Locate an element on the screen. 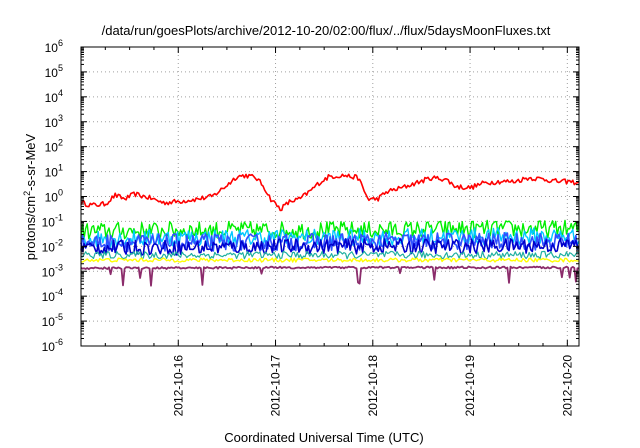 The width and height of the screenshot is (640, 448). x-tick-label: 2012-10-20 is located at coordinates (567, 386).